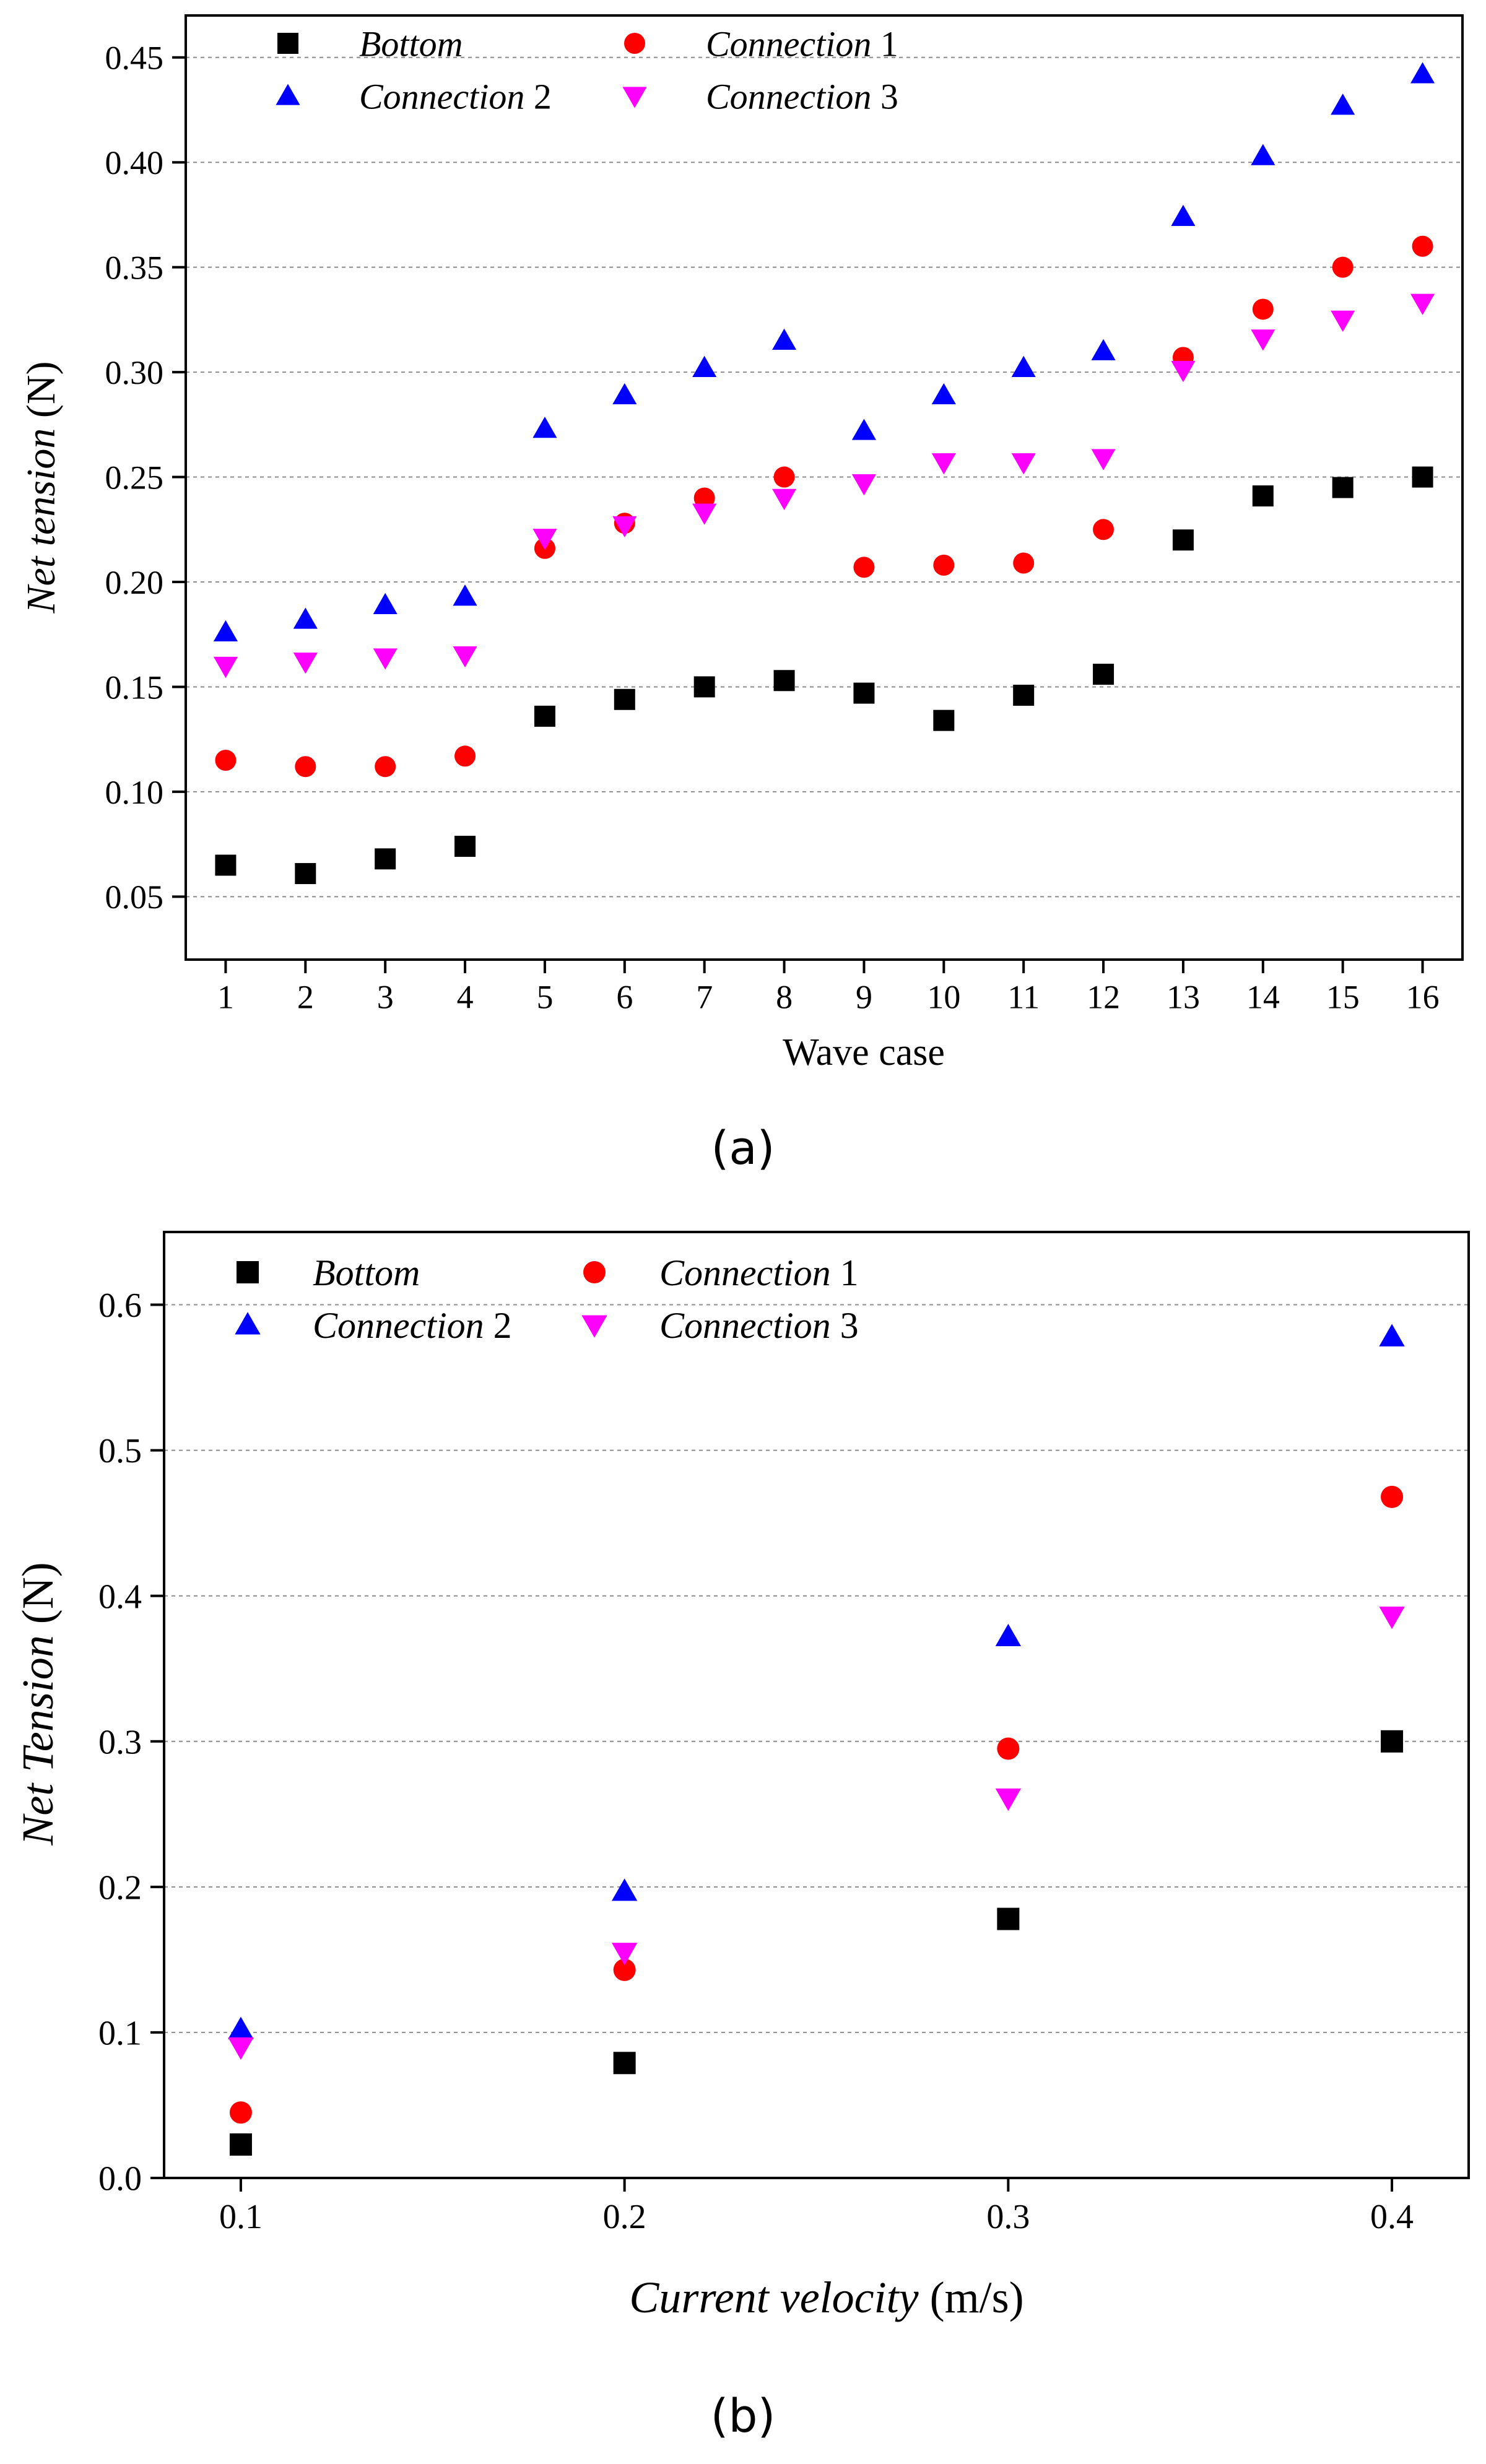 The height and width of the screenshot is (2464, 1486). Describe the element at coordinates (134, 372) in the screenshot. I see `chart-a-y-tick-label: 0.30` at that location.